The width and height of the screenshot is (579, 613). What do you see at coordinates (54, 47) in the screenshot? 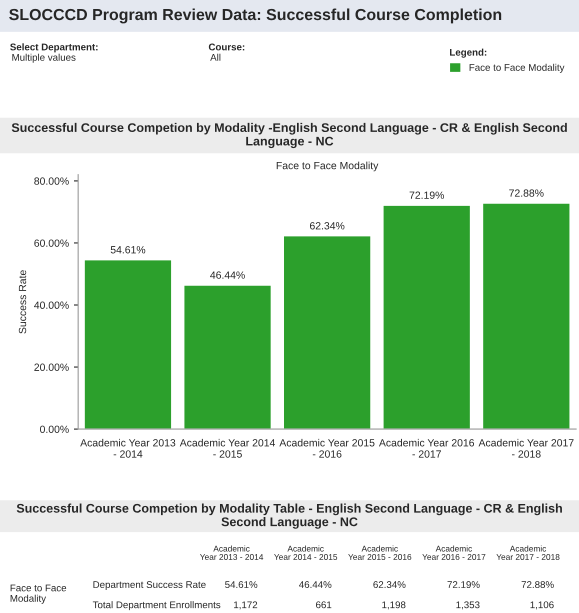
I see `text: Select Department:` at bounding box center [54, 47].